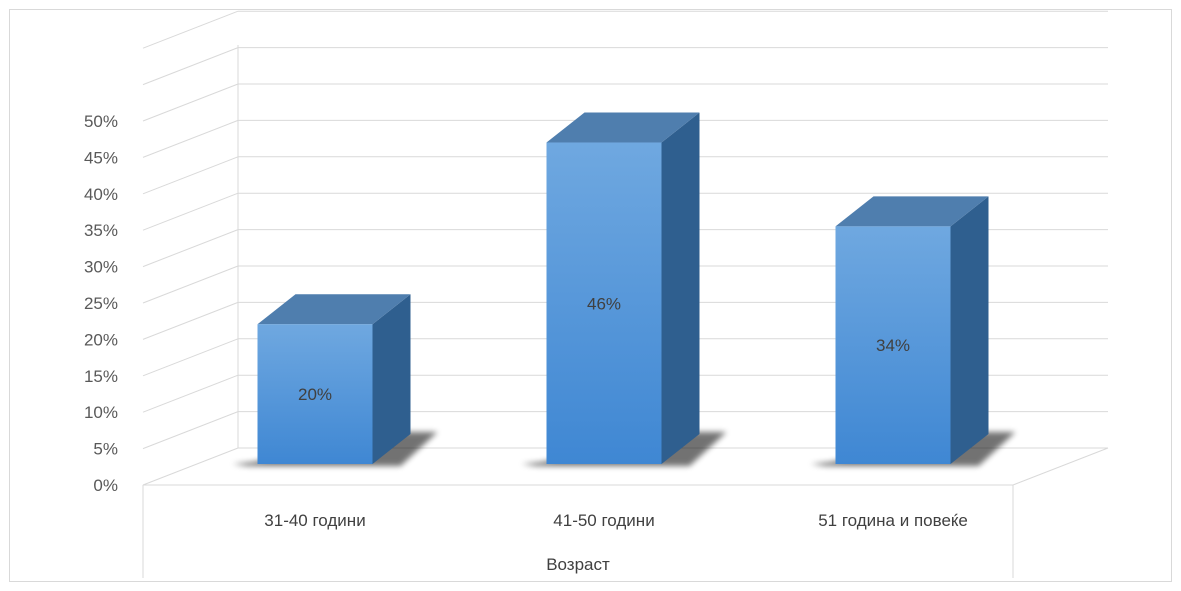  I want to click on y-tick-label: 25%, so click(101, 303).